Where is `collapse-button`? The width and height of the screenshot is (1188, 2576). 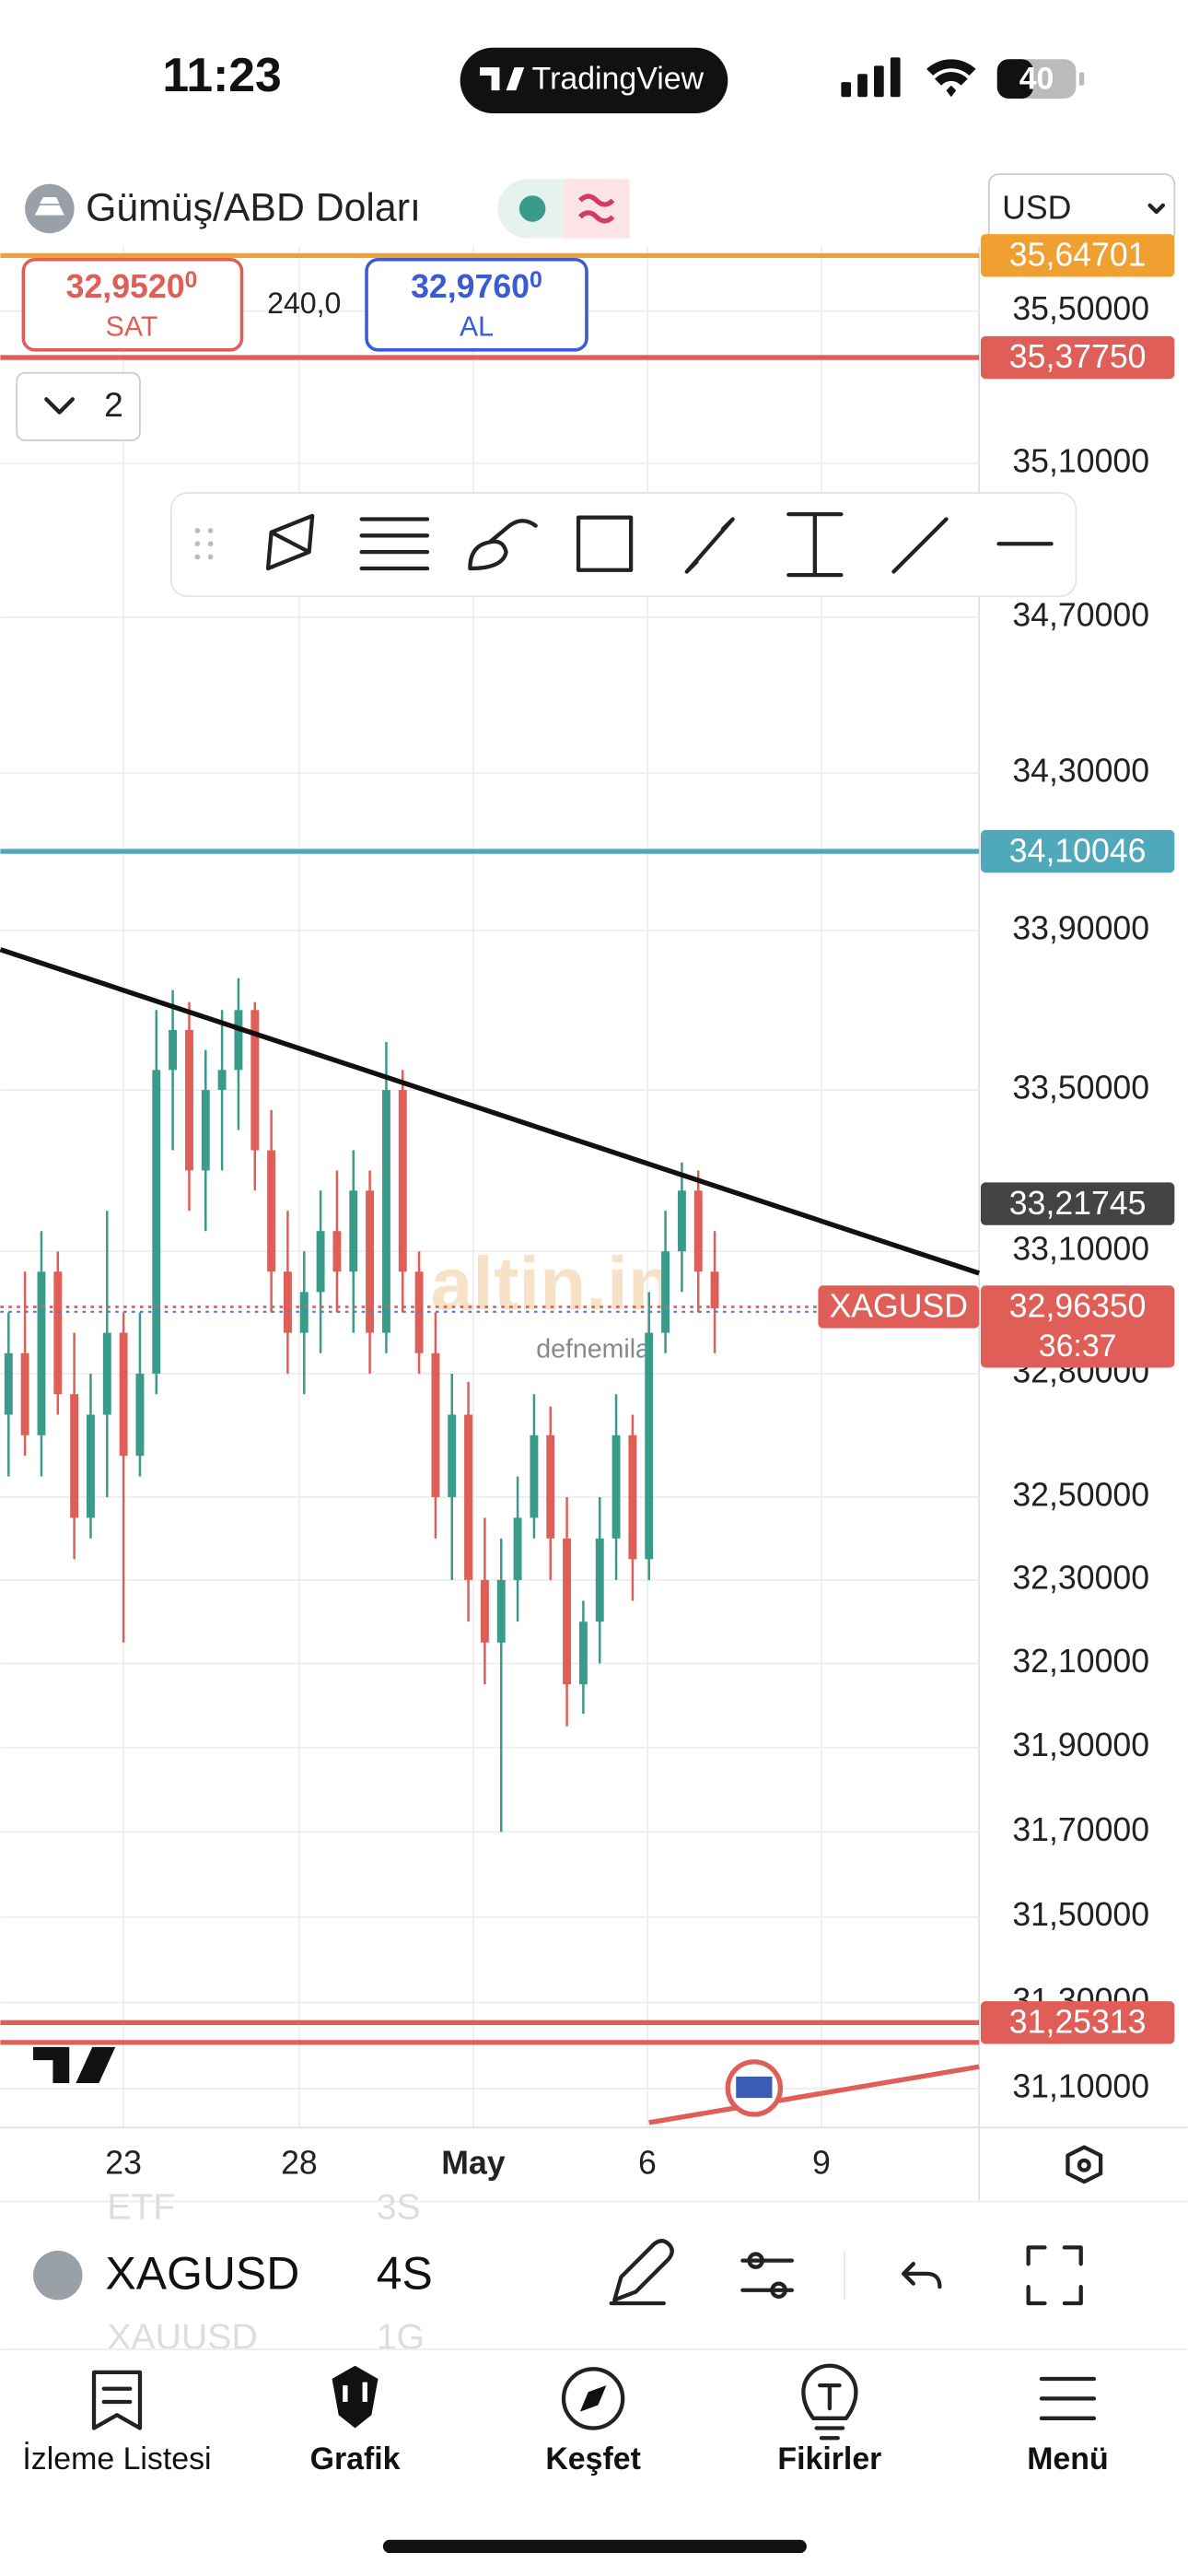 collapse-button is located at coordinates (78, 406).